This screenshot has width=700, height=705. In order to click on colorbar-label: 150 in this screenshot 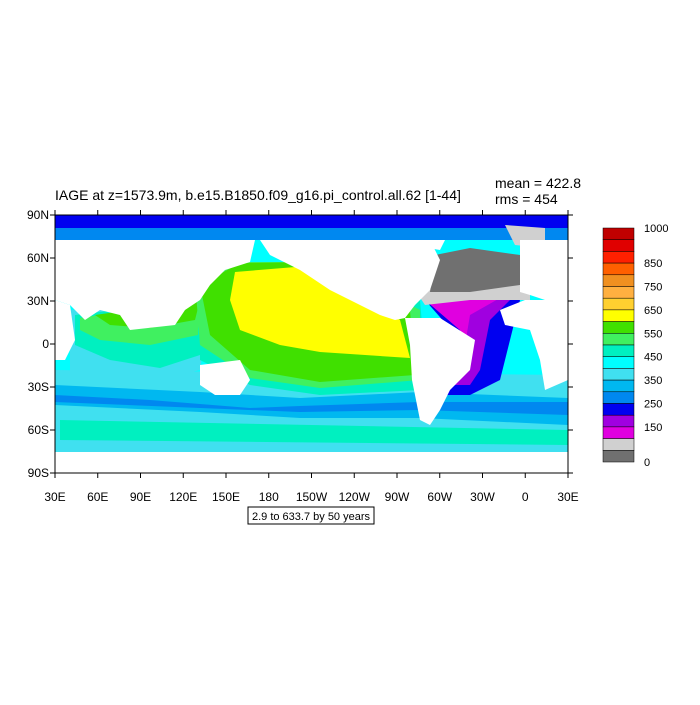, I will do `click(653, 428)`.